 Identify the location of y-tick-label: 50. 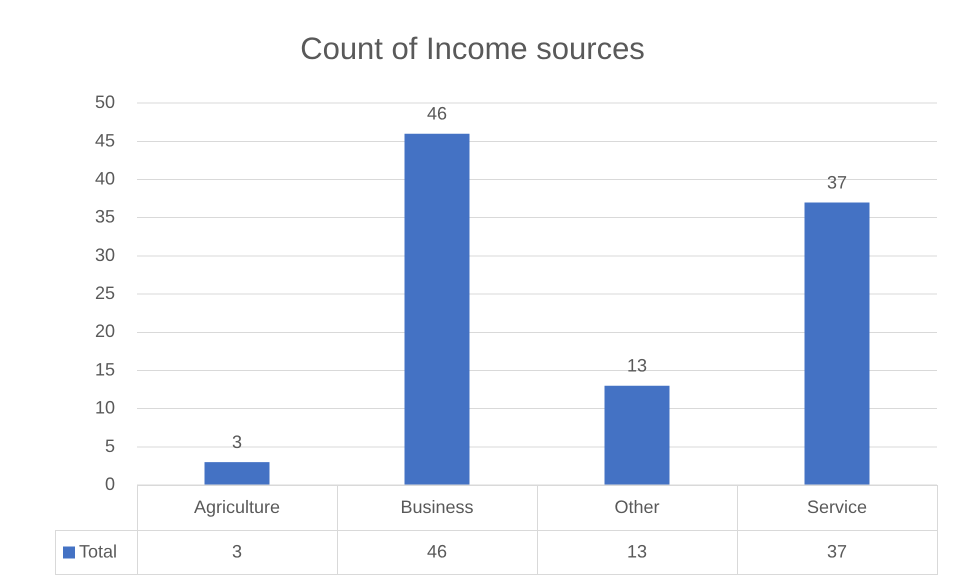
(104, 102).